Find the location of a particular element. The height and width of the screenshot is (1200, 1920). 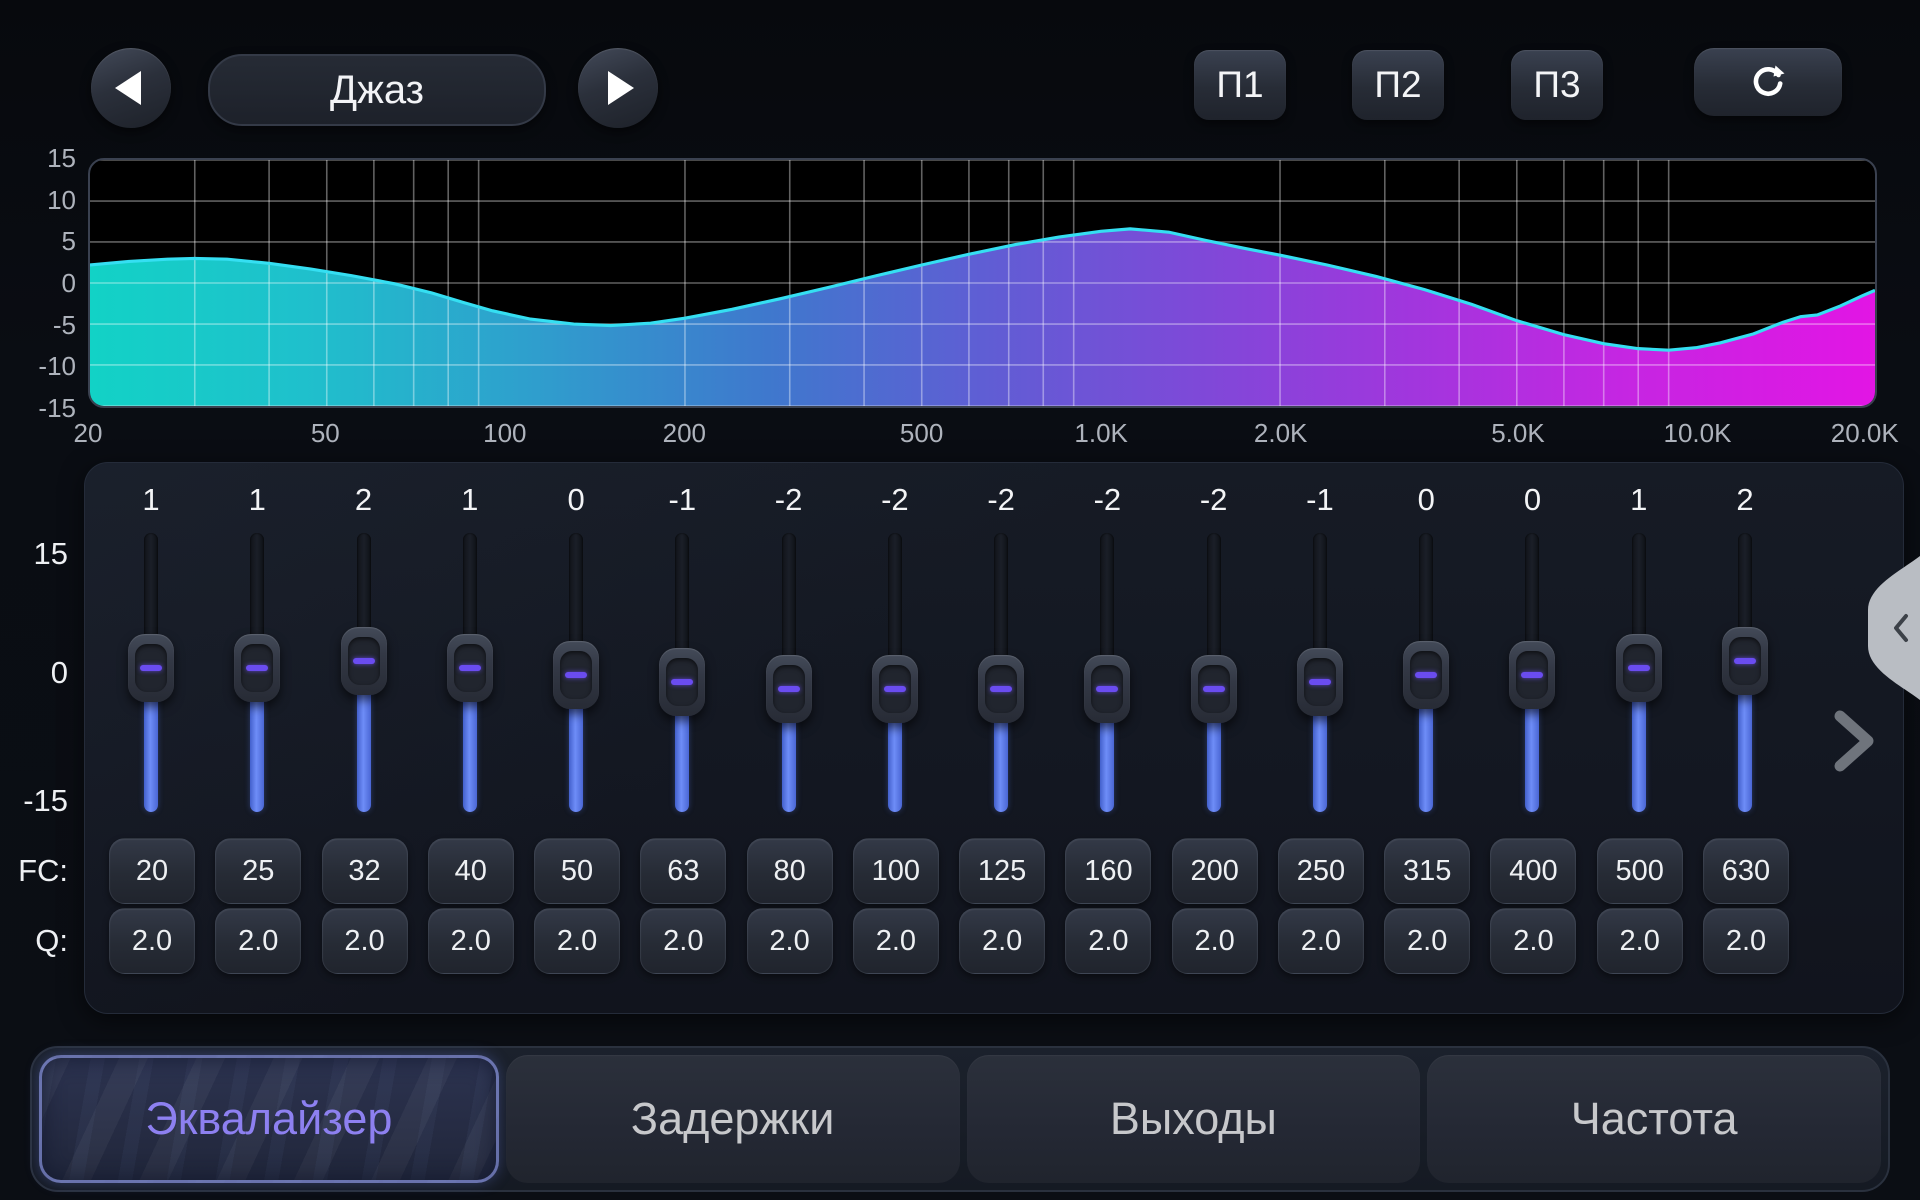

preset-slot-2-button: П2 is located at coordinates (1398, 85).